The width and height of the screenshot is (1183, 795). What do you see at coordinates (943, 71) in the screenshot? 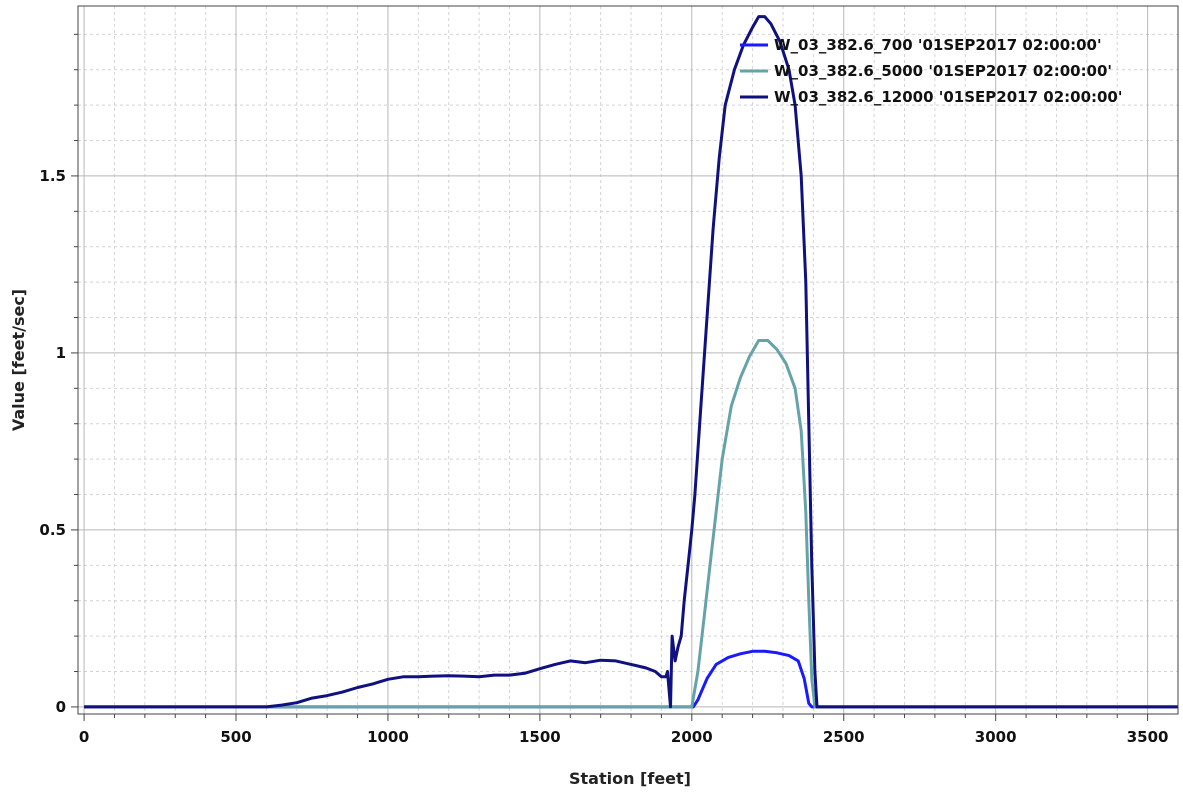
I see `legend-label: W_03_382.6_5000 '01SEP2017 02:00:00'` at bounding box center [943, 71].